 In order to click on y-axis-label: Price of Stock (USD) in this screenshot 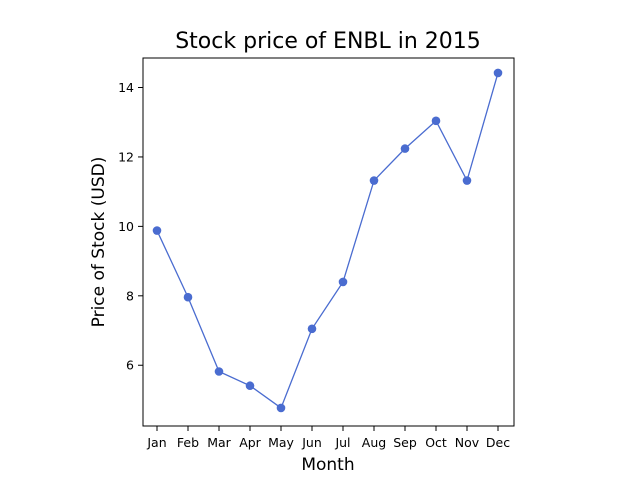, I will do `click(99, 242)`.